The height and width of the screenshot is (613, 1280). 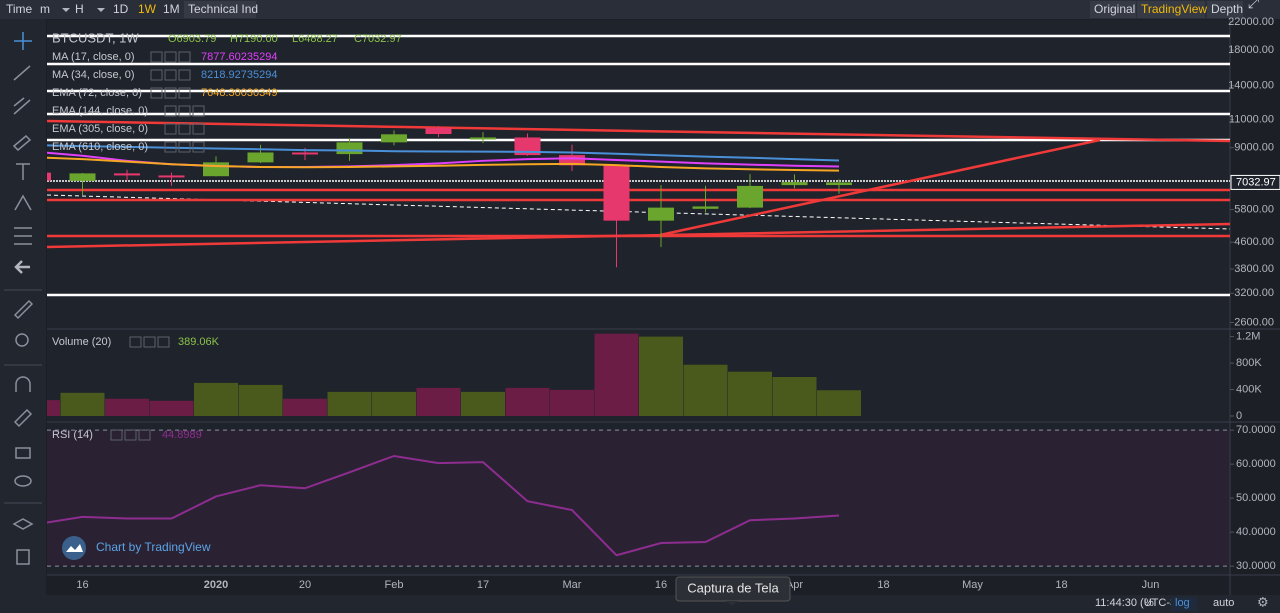 I want to click on indicator-name: MA (34, close, 0), so click(x=93, y=75).